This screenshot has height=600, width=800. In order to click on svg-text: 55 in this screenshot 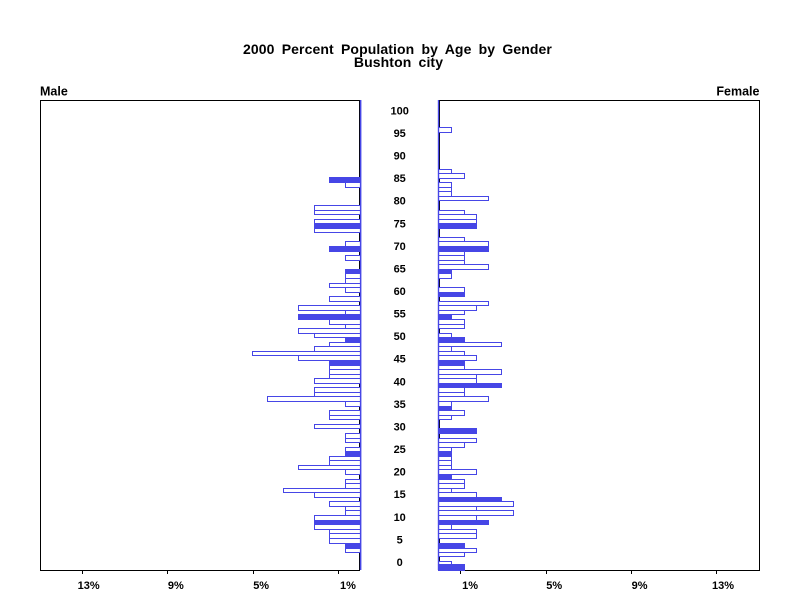, I will do `click(400, 315)`.